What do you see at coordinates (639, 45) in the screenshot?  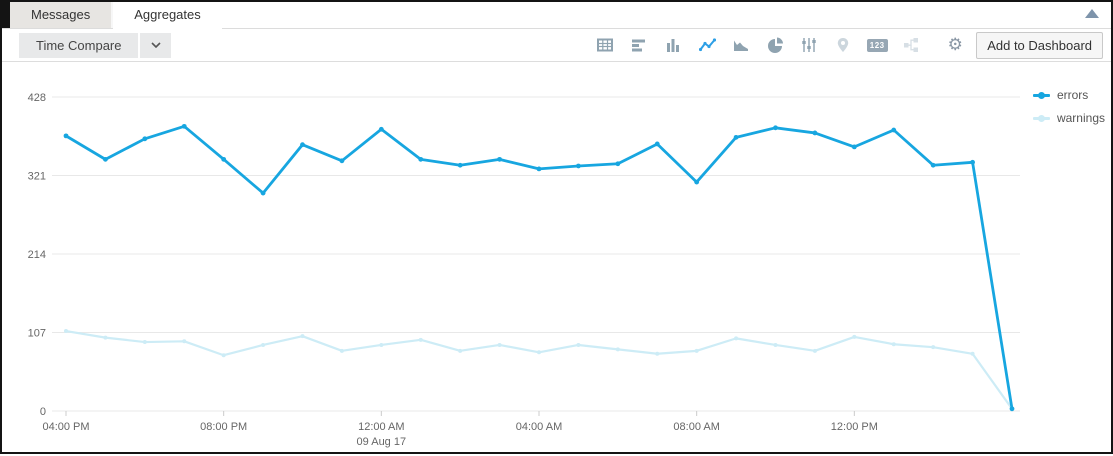 I see `horizontal-bars-icon` at bounding box center [639, 45].